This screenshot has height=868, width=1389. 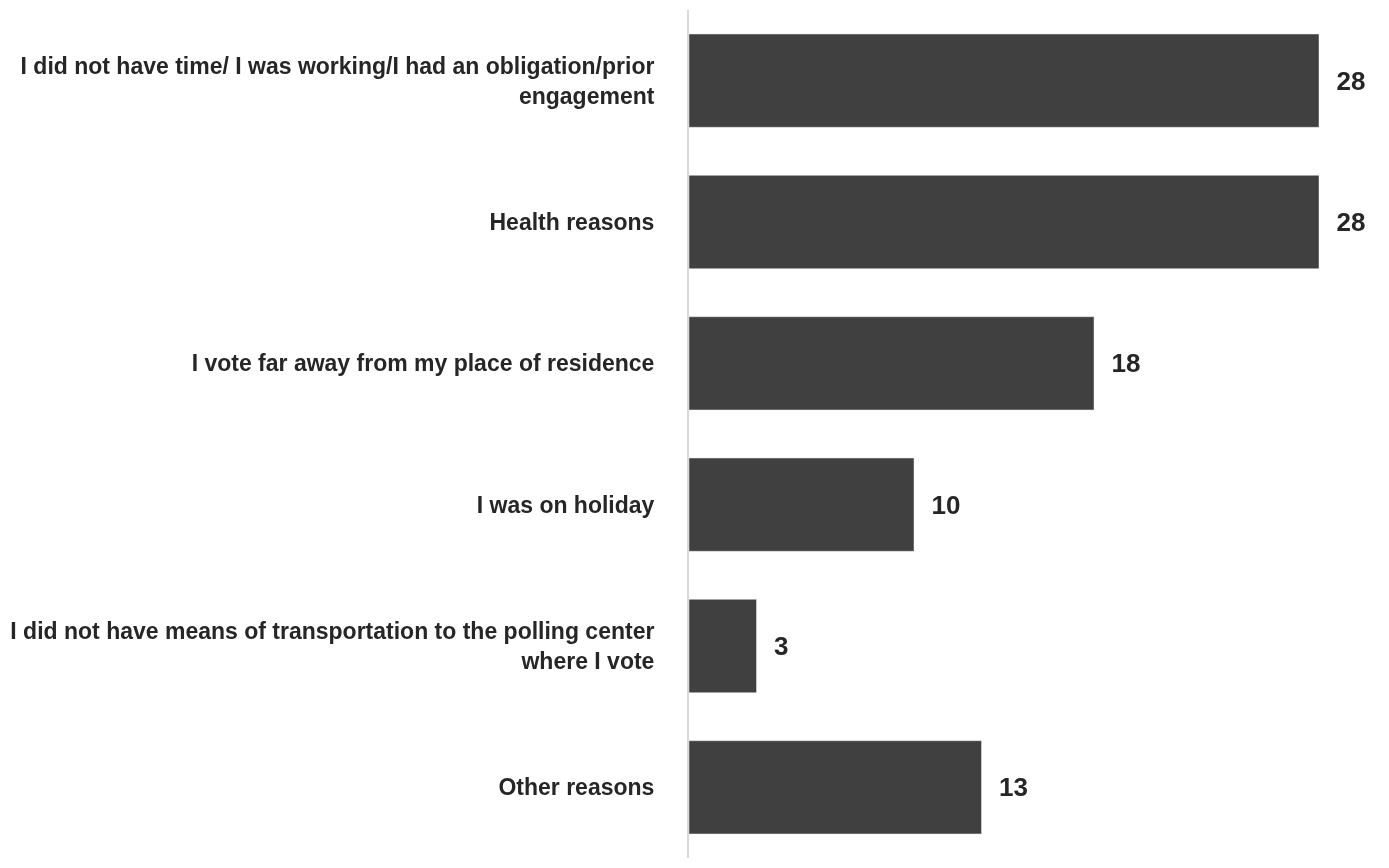 I want to click on data-label: 18, so click(x=1119, y=363).